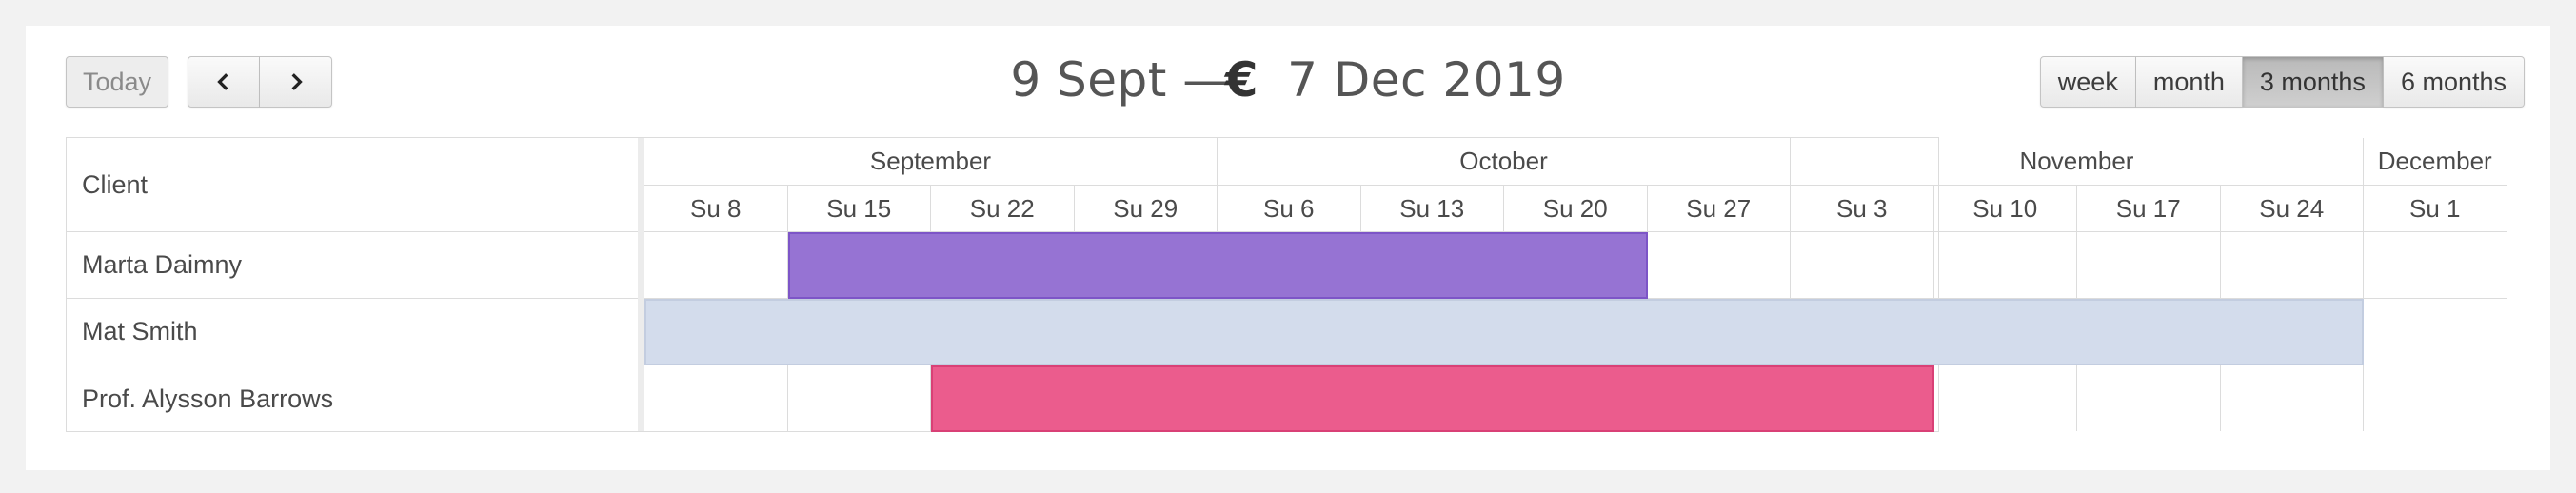 This screenshot has height=493, width=2576. Describe the element at coordinates (2189, 82) in the screenshot. I see `view-month-button: month` at that location.